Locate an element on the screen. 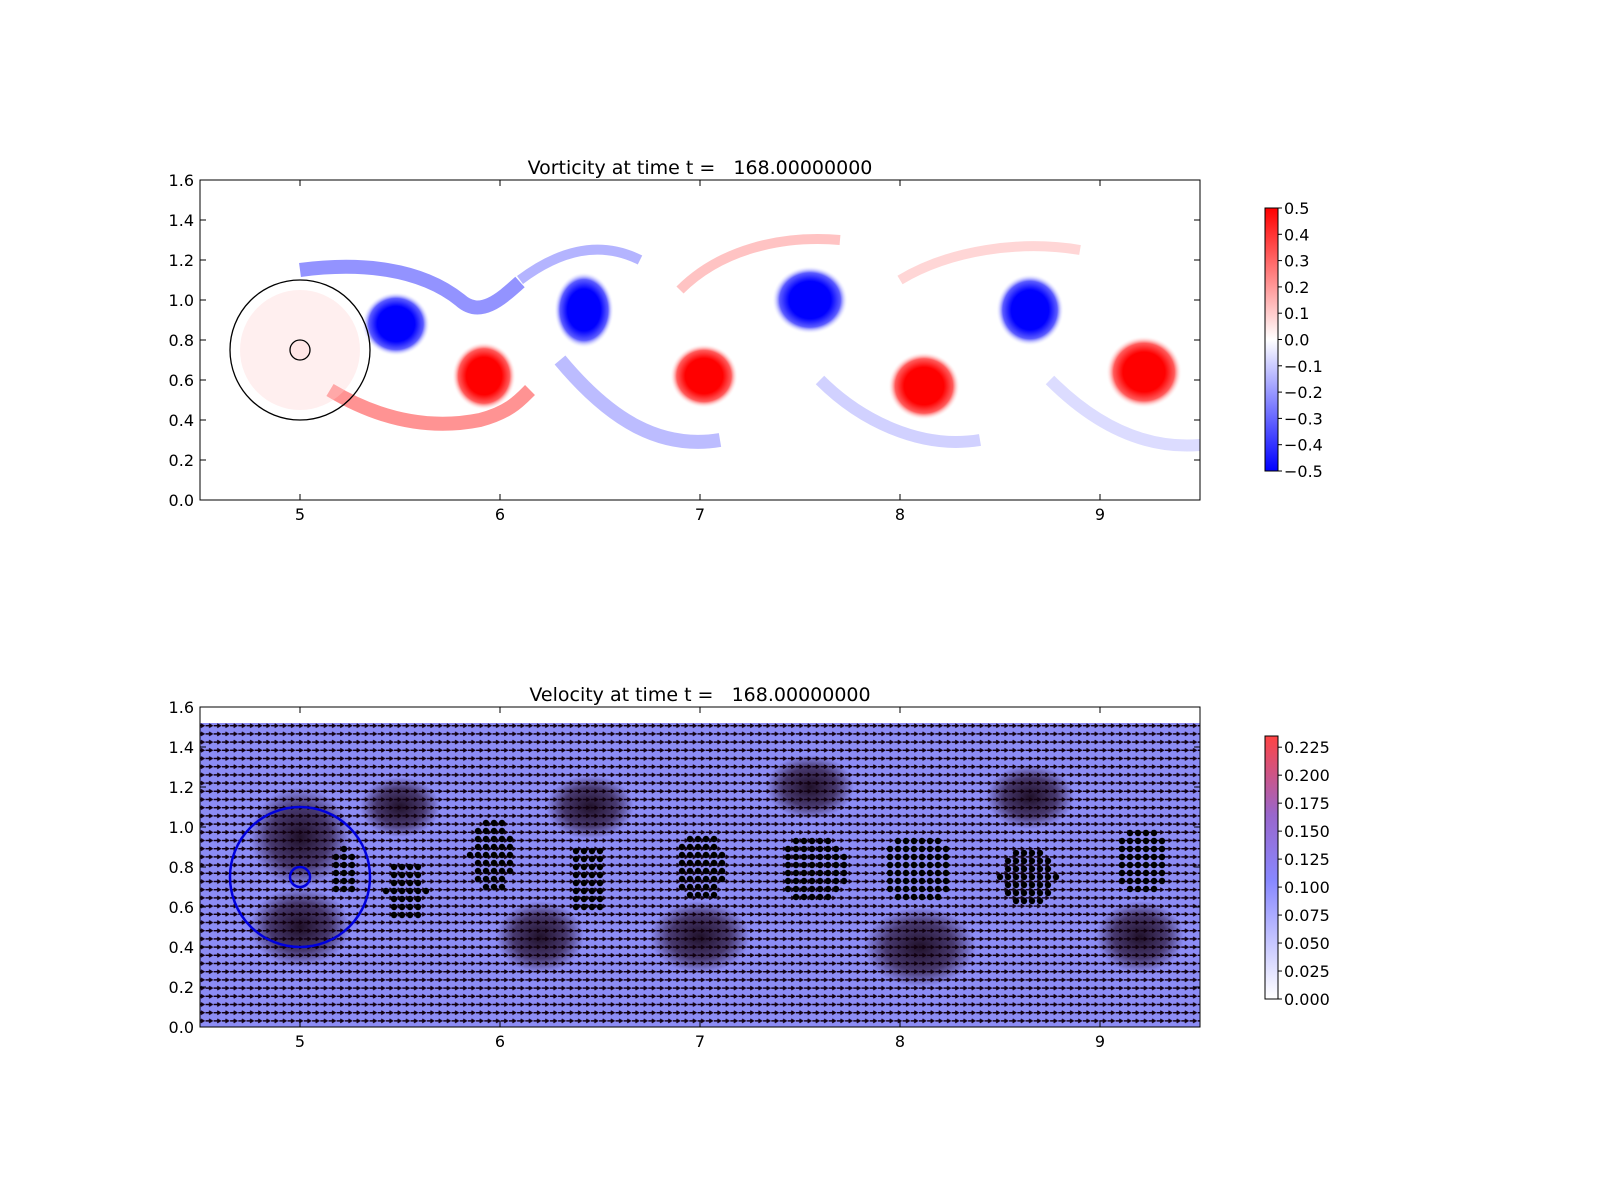 This screenshot has width=1600, height=1200. vorticity-colorbar-label: 0.2 is located at coordinates (1296, 287).